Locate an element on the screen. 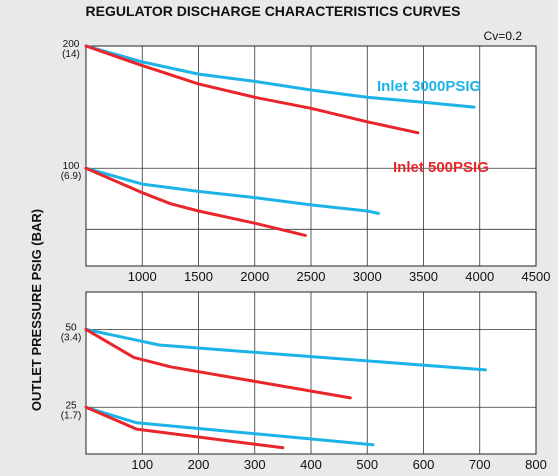 The width and height of the screenshot is (558, 476). y-tick-sublabel: (3.4) is located at coordinates (71, 337).